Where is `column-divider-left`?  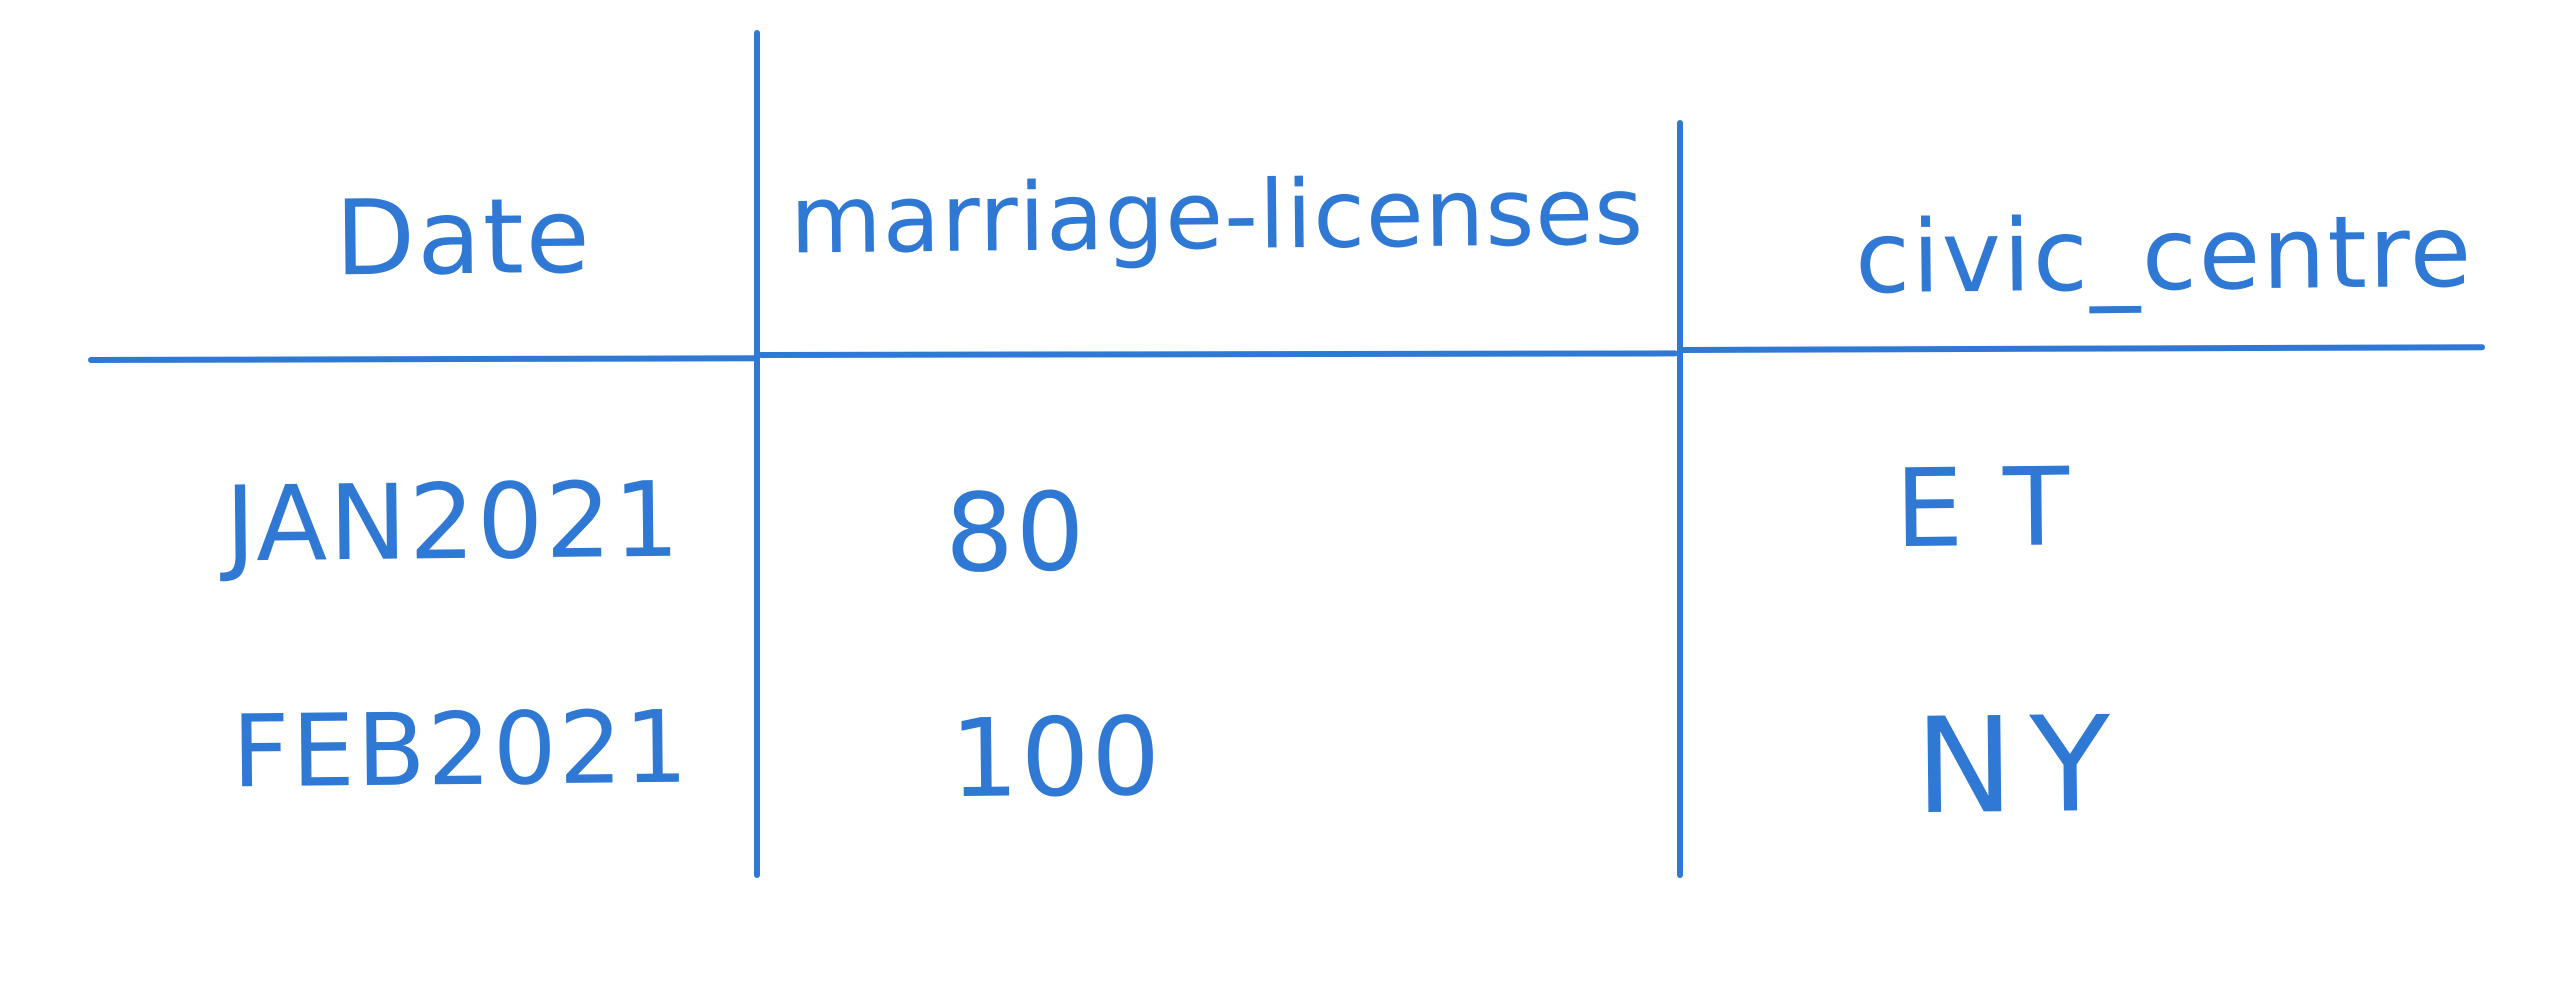 column-divider-left is located at coordinates (757, 454).